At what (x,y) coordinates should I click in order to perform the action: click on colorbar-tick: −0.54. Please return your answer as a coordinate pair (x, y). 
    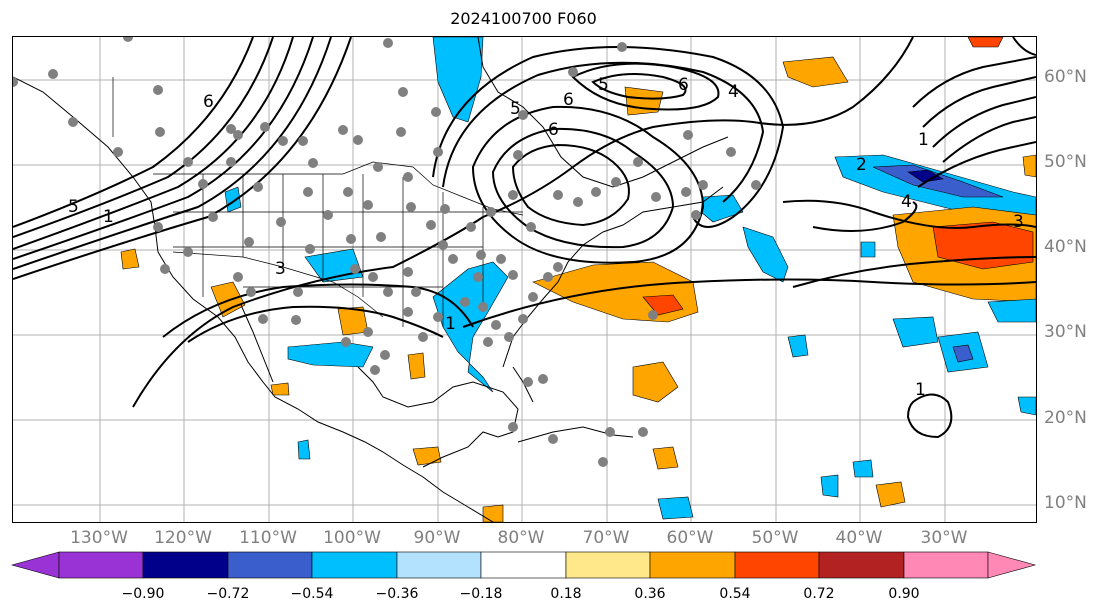
    Looking at the image, I should click on (312, 594).